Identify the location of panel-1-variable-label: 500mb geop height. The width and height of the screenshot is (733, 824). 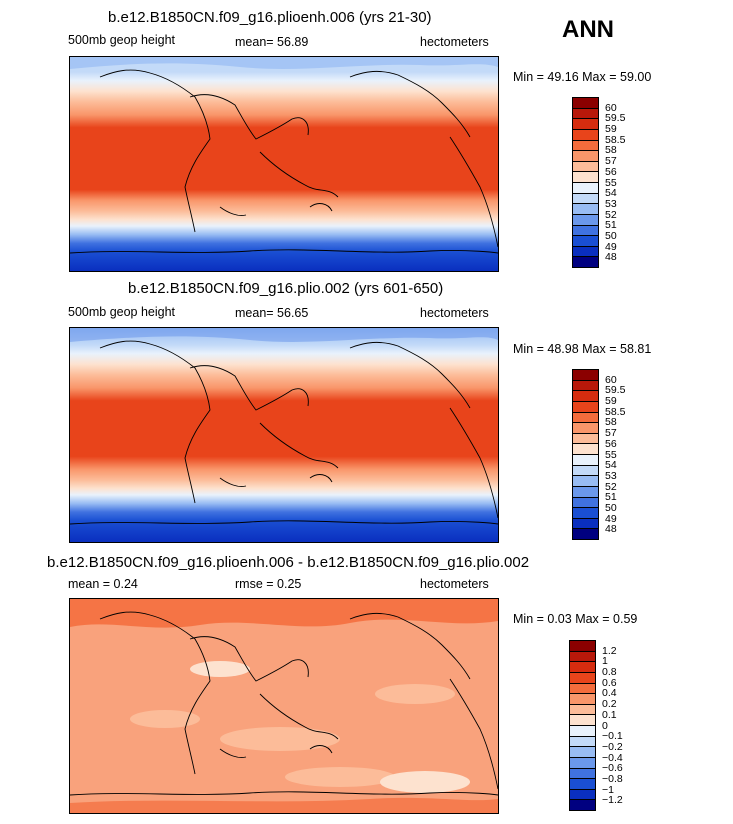
(122, 40).